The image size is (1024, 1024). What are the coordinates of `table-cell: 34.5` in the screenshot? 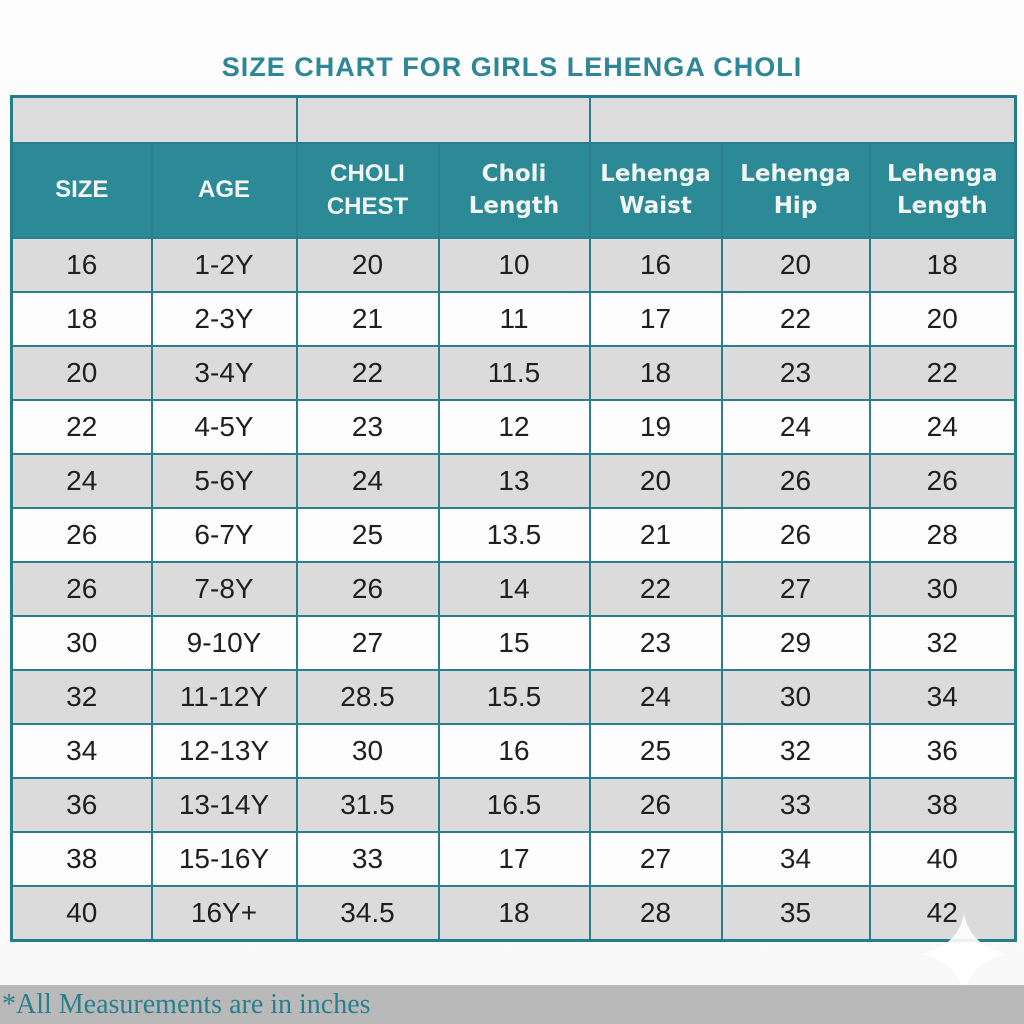 It's located at (367, 913).